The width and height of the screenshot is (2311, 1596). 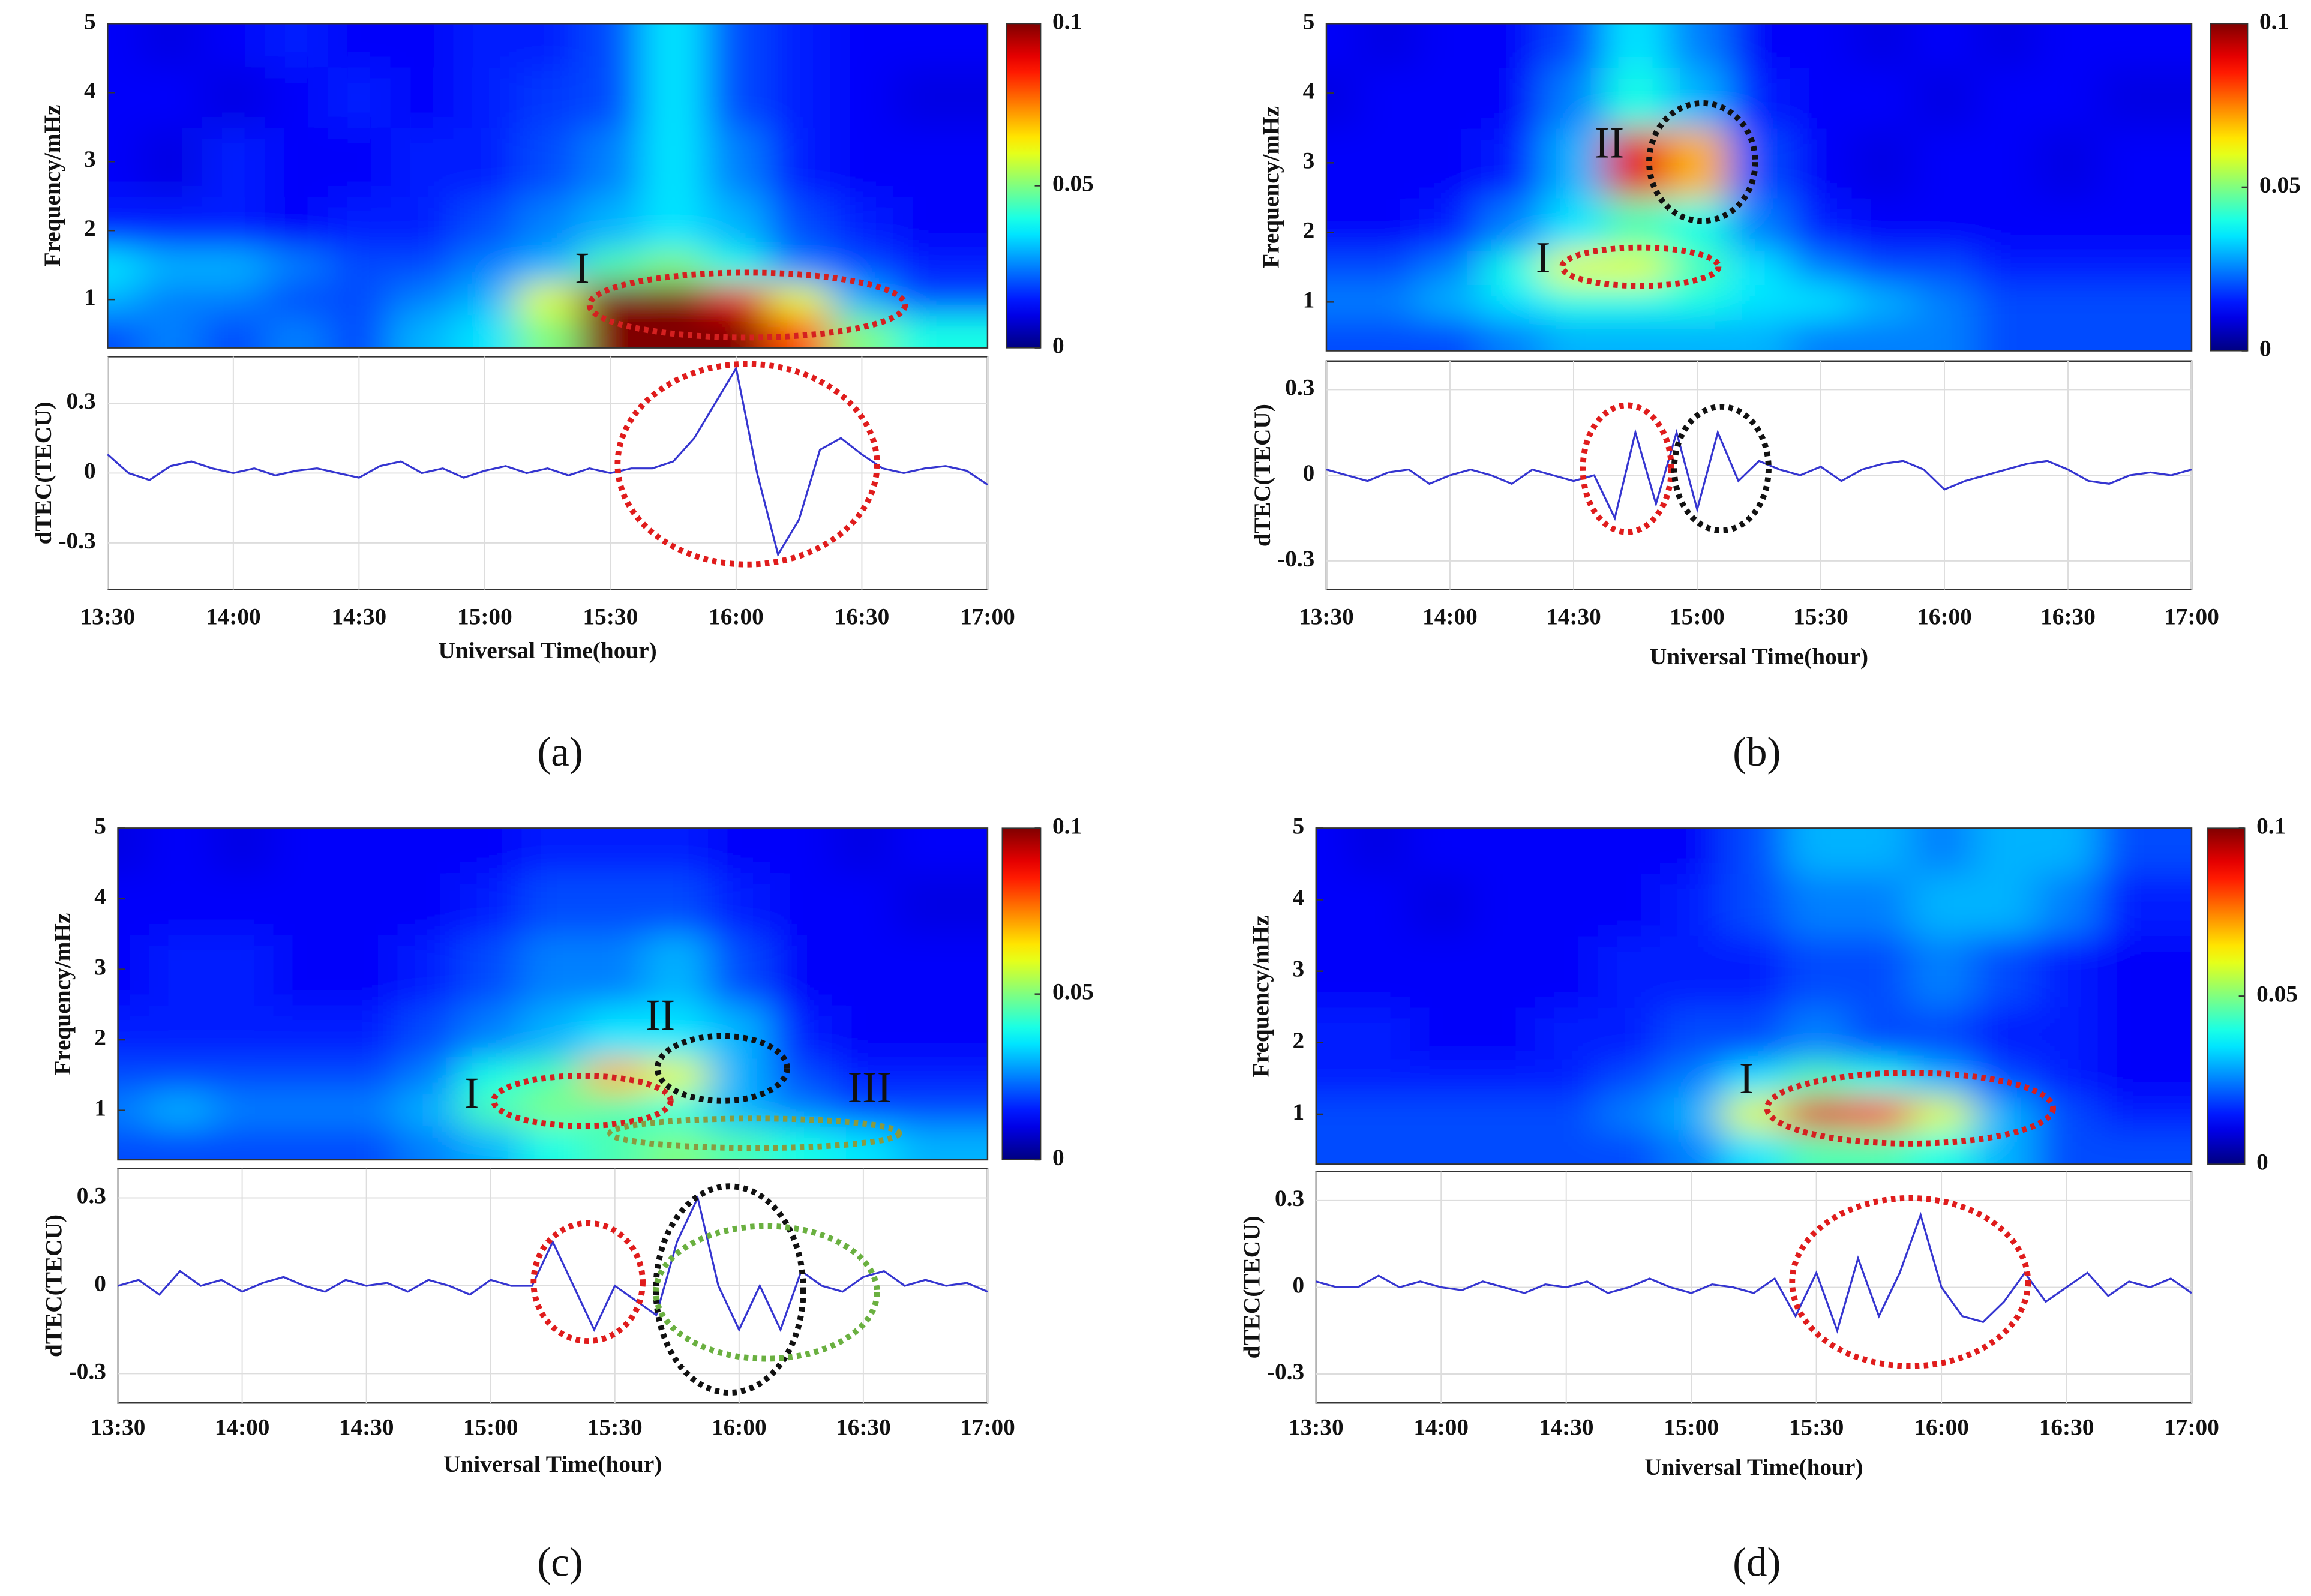 I want to click on y-tick-label: 3, so click(x=1298, y=969).